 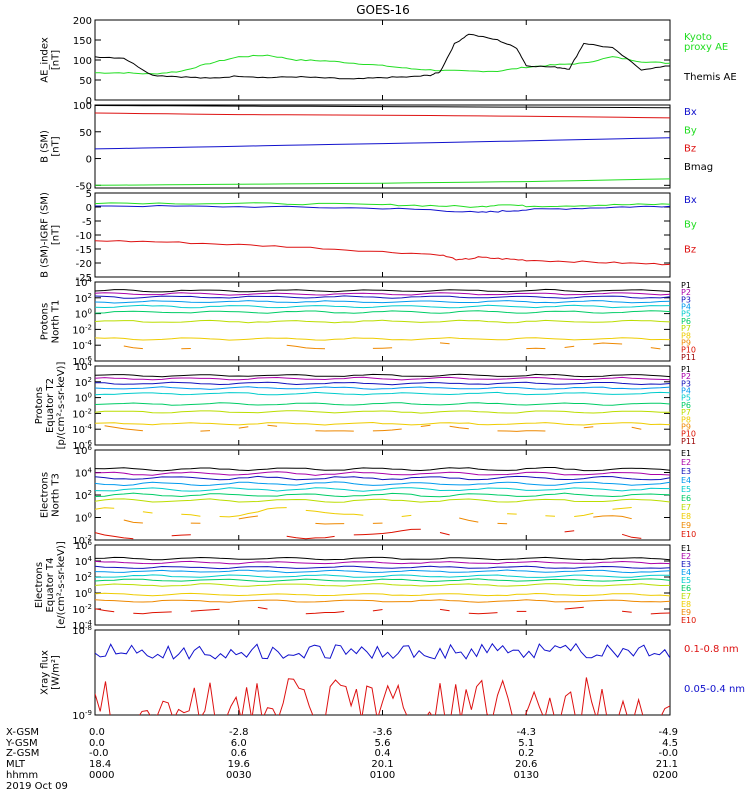 I want to click on legend-entry: E2, so click(x=686, y=462).